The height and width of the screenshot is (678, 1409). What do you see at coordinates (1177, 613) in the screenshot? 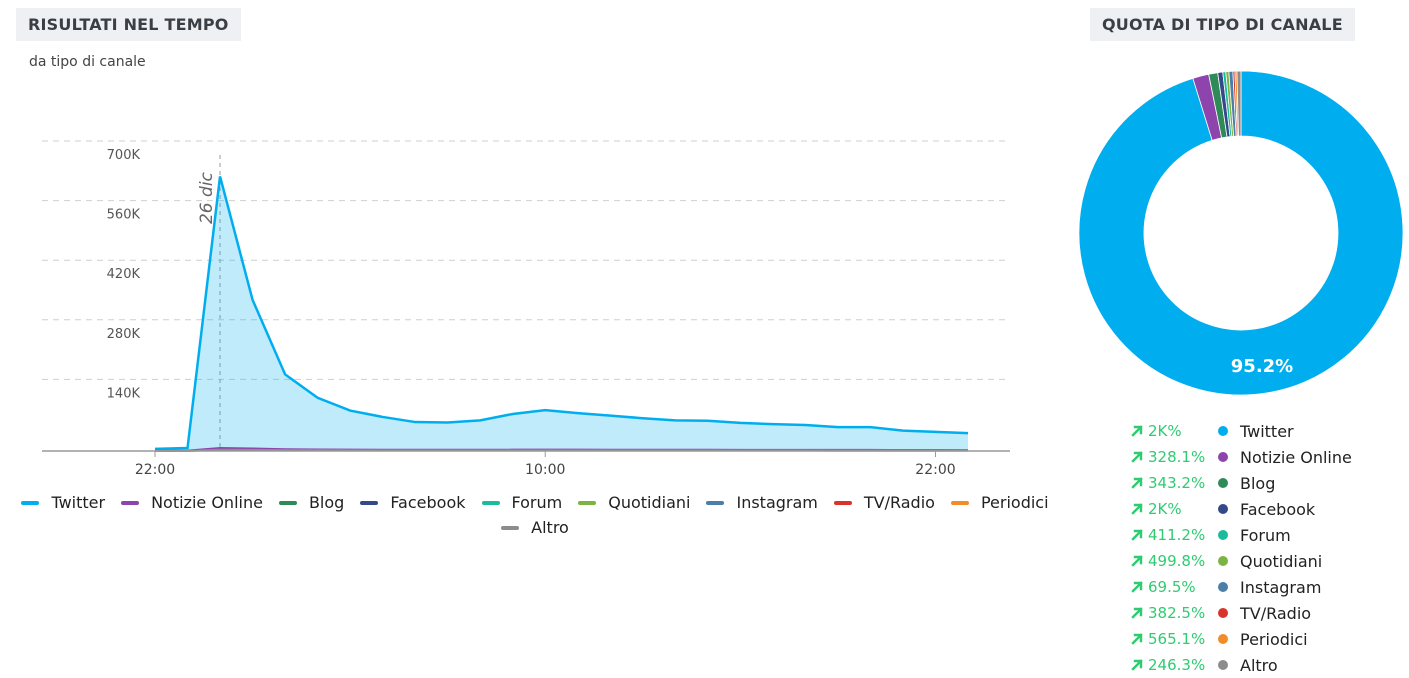
I see `change-value: 382.5%` at bounding box center [1177, 613].